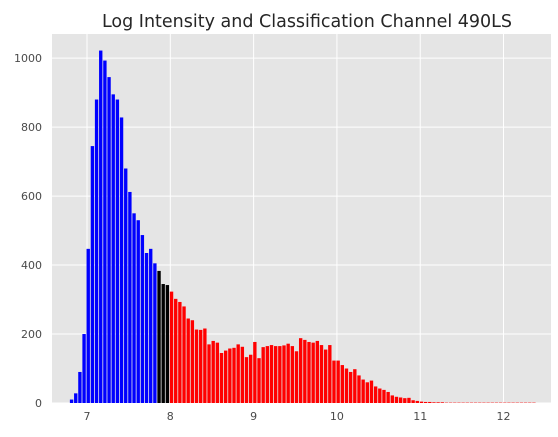  What do you see at coordinates (28, 58) in the screenshot?
I see `y-tick-label: 1000` at bounding box center [28, 58].